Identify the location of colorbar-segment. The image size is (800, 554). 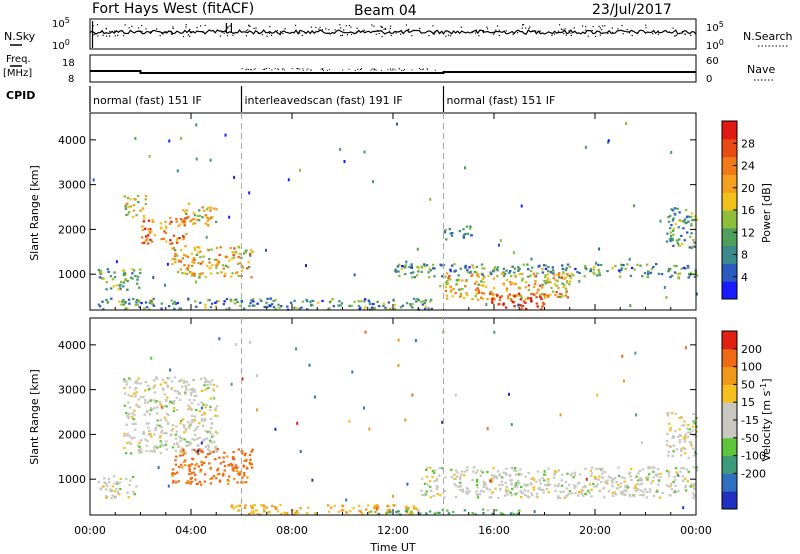
(729, 290).